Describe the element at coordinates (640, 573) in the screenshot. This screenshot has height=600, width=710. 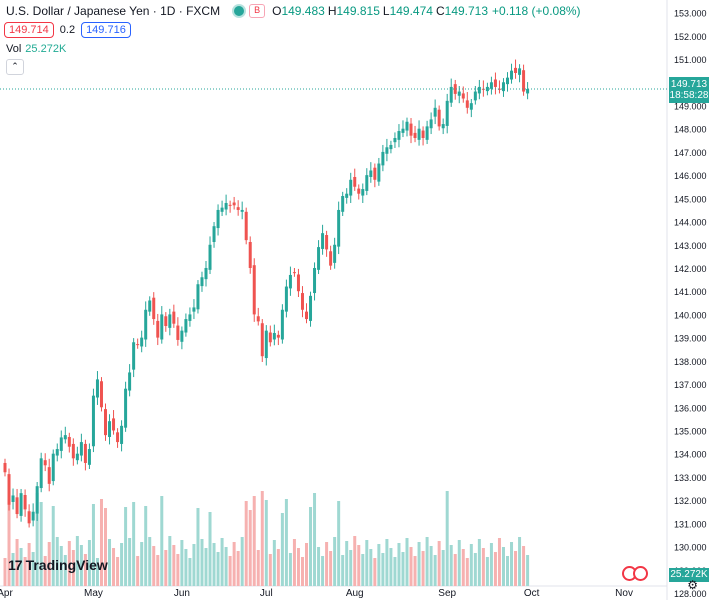
I see `event-icon` at that location.